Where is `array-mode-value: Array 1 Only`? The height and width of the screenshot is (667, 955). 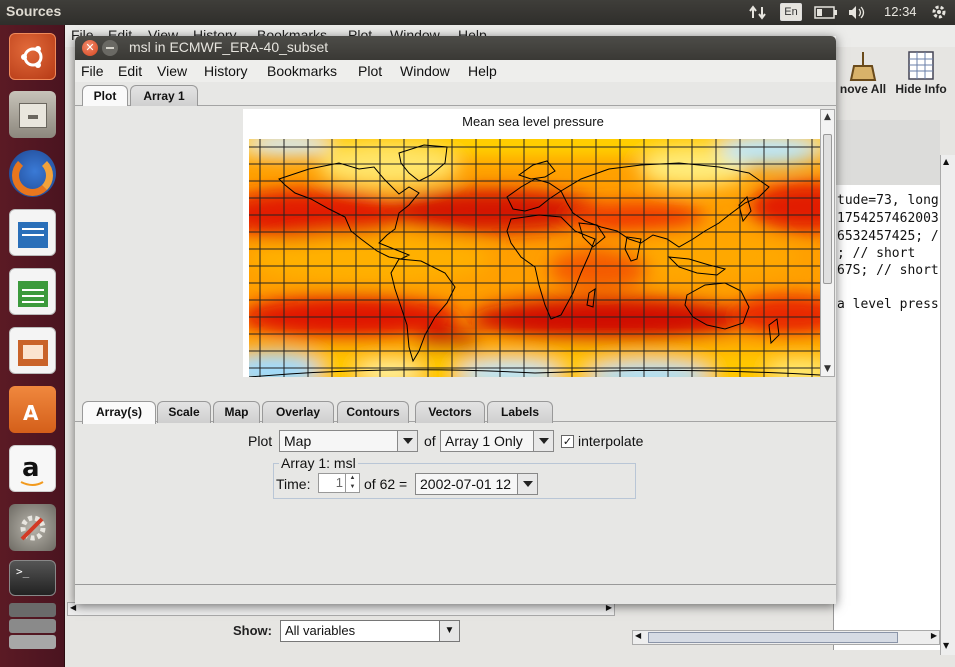 array-mode-value: Array 1 Only is located at coordinates (484, 441).